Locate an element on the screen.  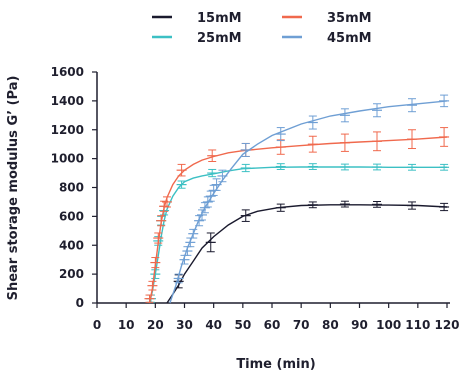
x-tick-label: 50 is located at coordinates (242, 325).